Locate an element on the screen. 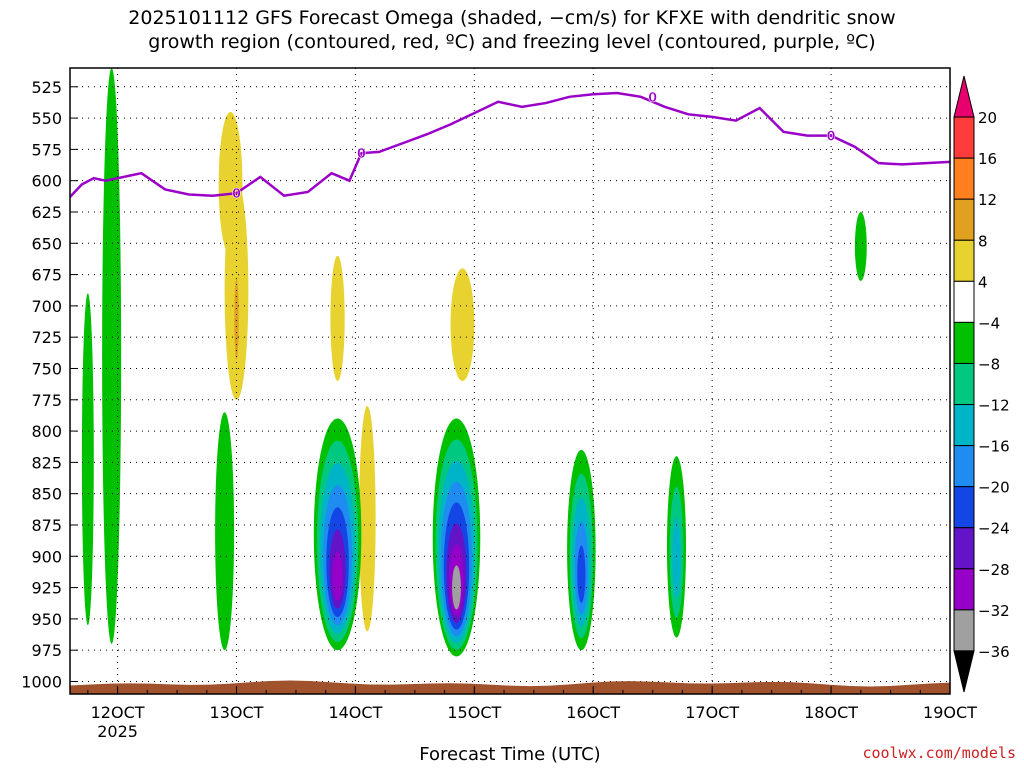  x-tick-label: 12OCT is located at coordinates (118, 712).